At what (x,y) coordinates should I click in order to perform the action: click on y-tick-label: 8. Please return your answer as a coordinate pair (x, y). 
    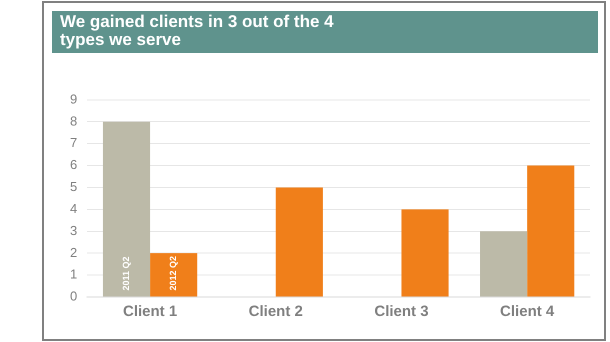
    Looking at the image, I should click on (74, 120).